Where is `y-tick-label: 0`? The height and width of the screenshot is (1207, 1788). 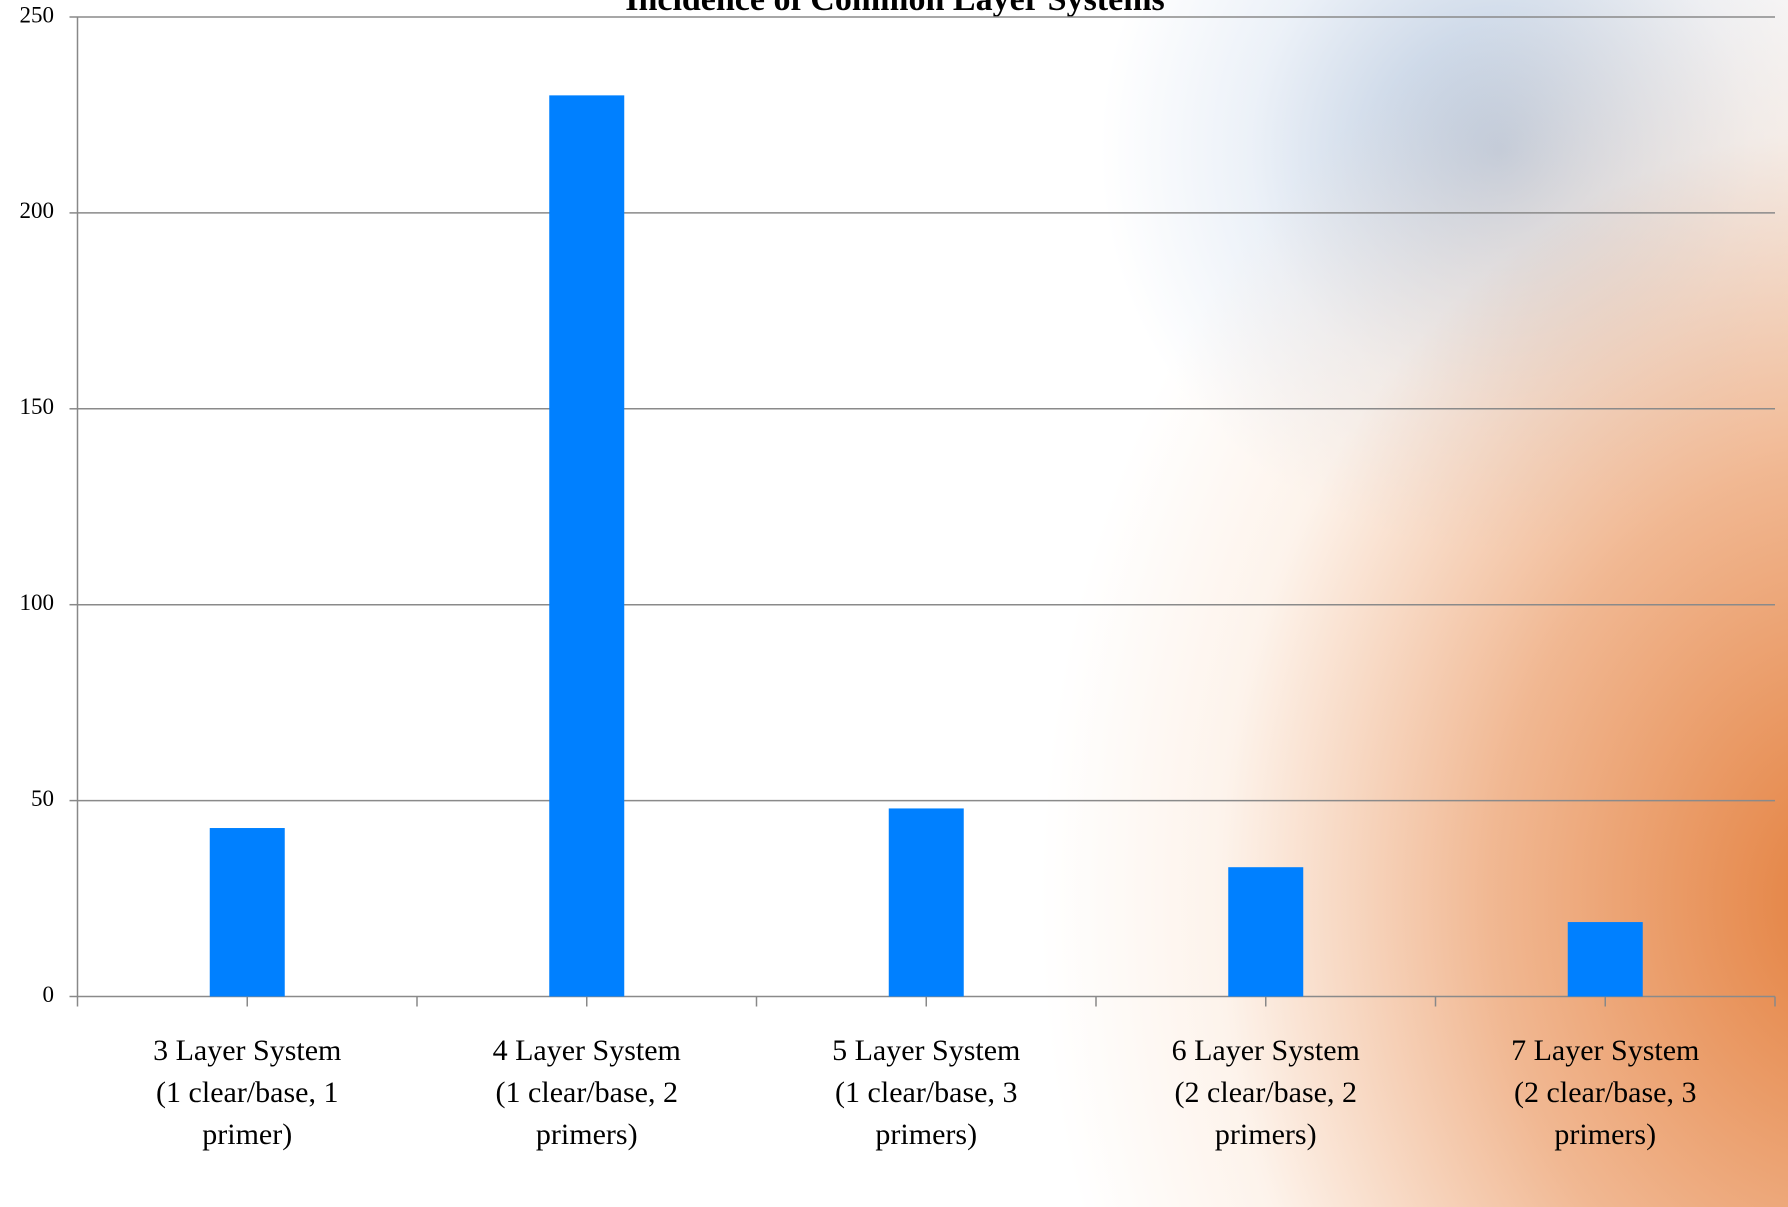
y-tick-label: 0 is located at coordinates (49, 994).